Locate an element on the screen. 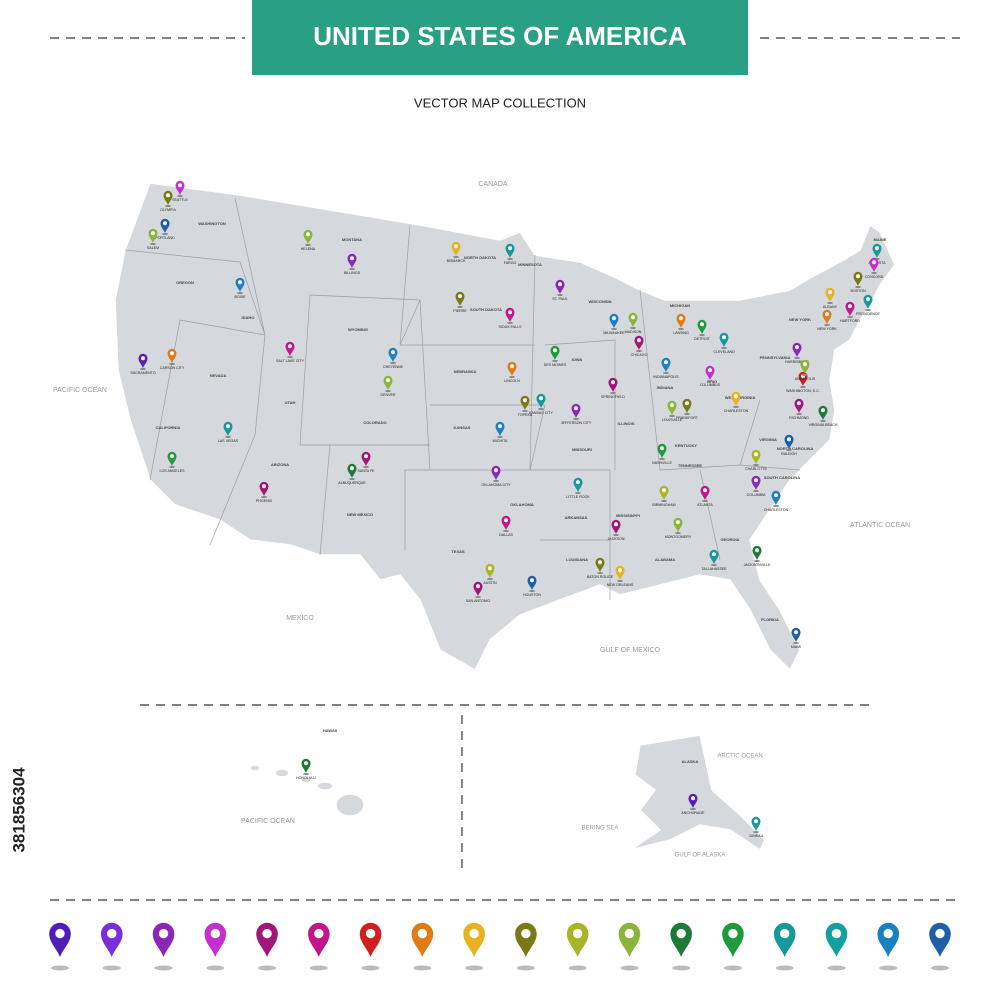 The image size is (1000, 1000). city-label: CHEYENNE is located at coordinates (393, 367).